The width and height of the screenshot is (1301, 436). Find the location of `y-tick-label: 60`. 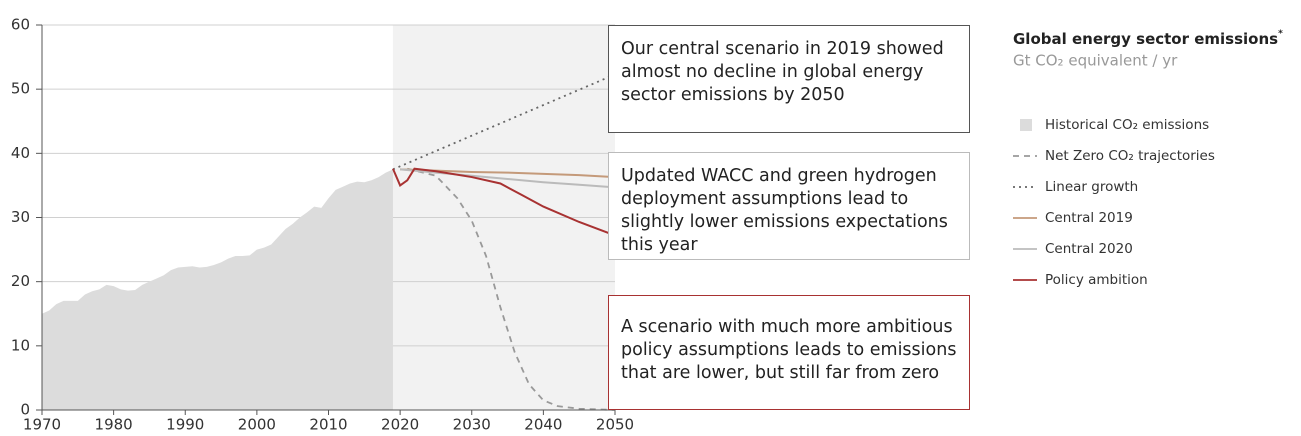

y-tick-label: 60 is located at coordinates (20, 25).